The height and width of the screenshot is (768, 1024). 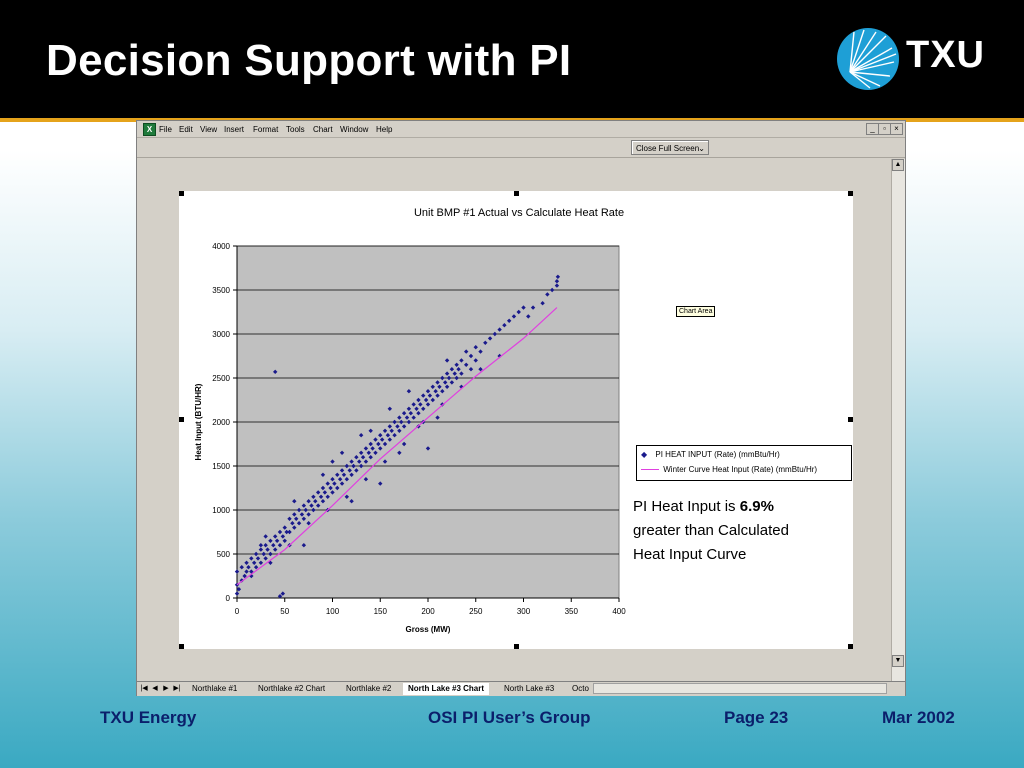 What do you see at coordinates (898, 420) in the screenshot?
I see `vertical-scrollbar: ▲ ▼` at bounding box center [898, 420].